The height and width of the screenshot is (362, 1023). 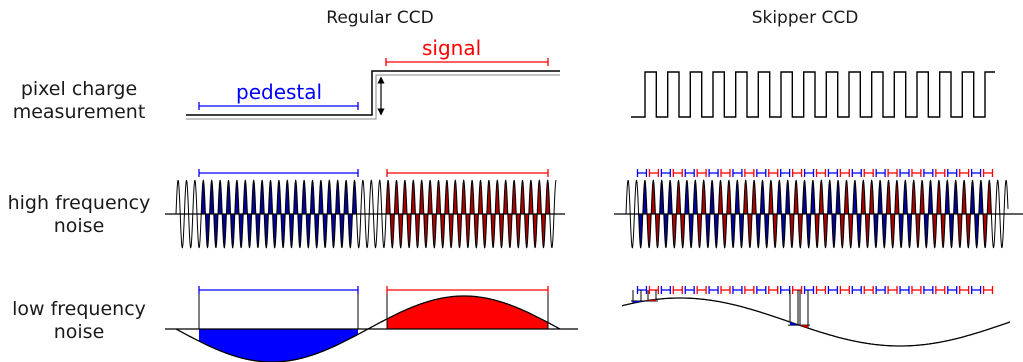 I want to click on row-label-low-frequency: low frequency noise, so click(x=79, y=321).